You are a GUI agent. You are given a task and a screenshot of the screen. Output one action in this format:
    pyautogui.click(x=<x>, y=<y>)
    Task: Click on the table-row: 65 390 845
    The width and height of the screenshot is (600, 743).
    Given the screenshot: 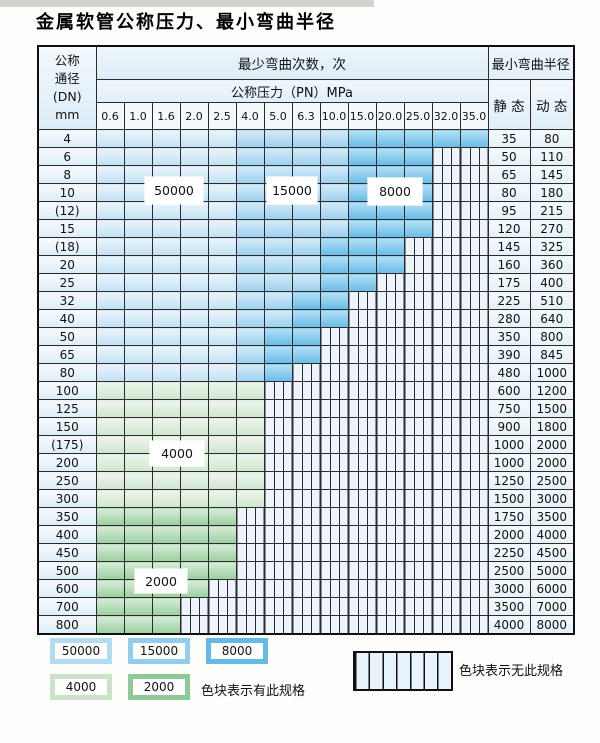 What is the action you would take?
    pyautogui.click(x=306, y=354)
    